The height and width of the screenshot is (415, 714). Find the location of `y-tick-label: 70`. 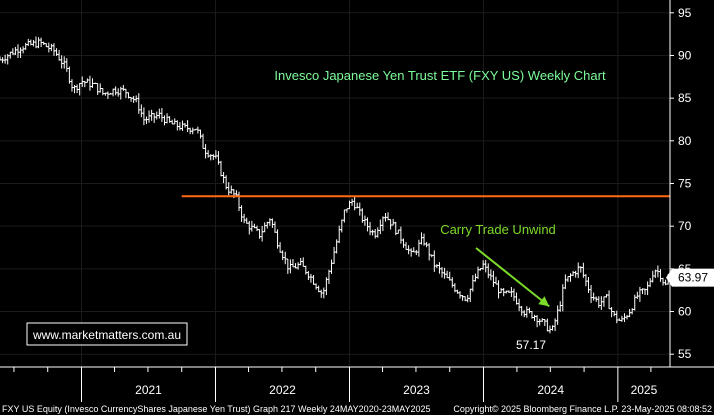

y-tick-label: 70 is located at coordinates (685, 226).